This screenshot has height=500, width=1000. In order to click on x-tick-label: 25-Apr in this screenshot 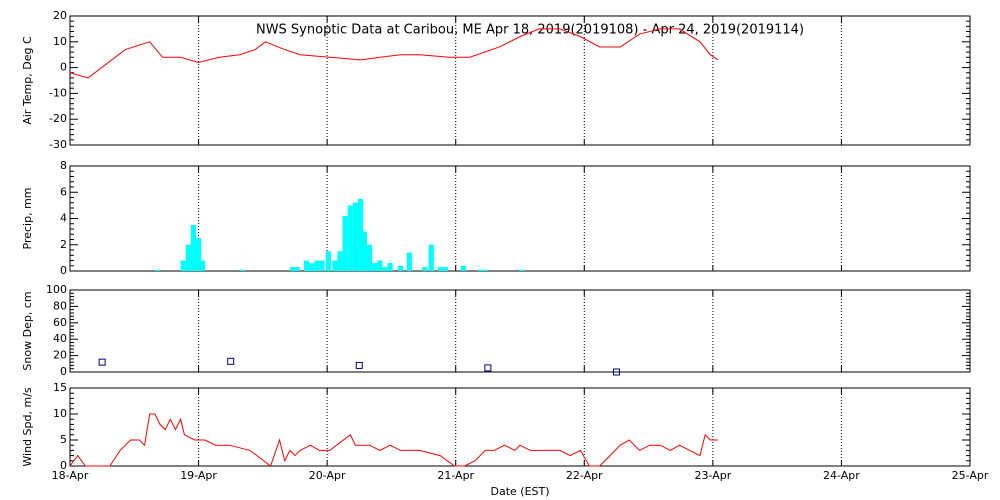, I will do `click(970, 475)`.